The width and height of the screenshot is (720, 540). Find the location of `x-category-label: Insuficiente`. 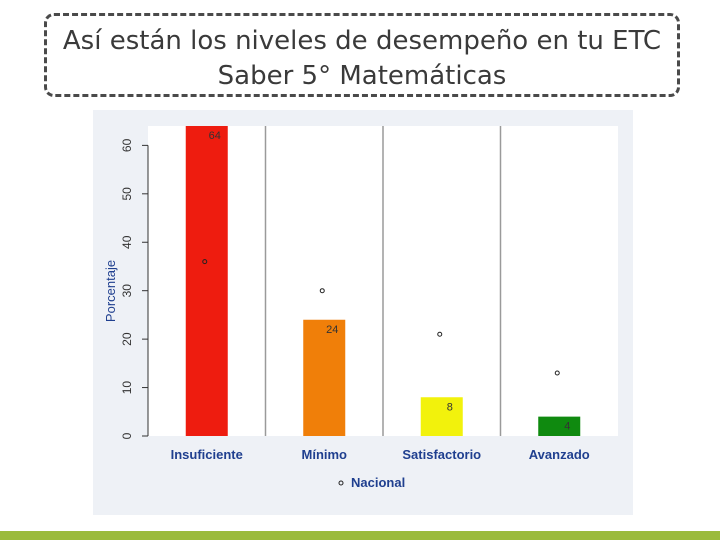

x-category-label: Insuficiente is located at coordinates (207, 454).